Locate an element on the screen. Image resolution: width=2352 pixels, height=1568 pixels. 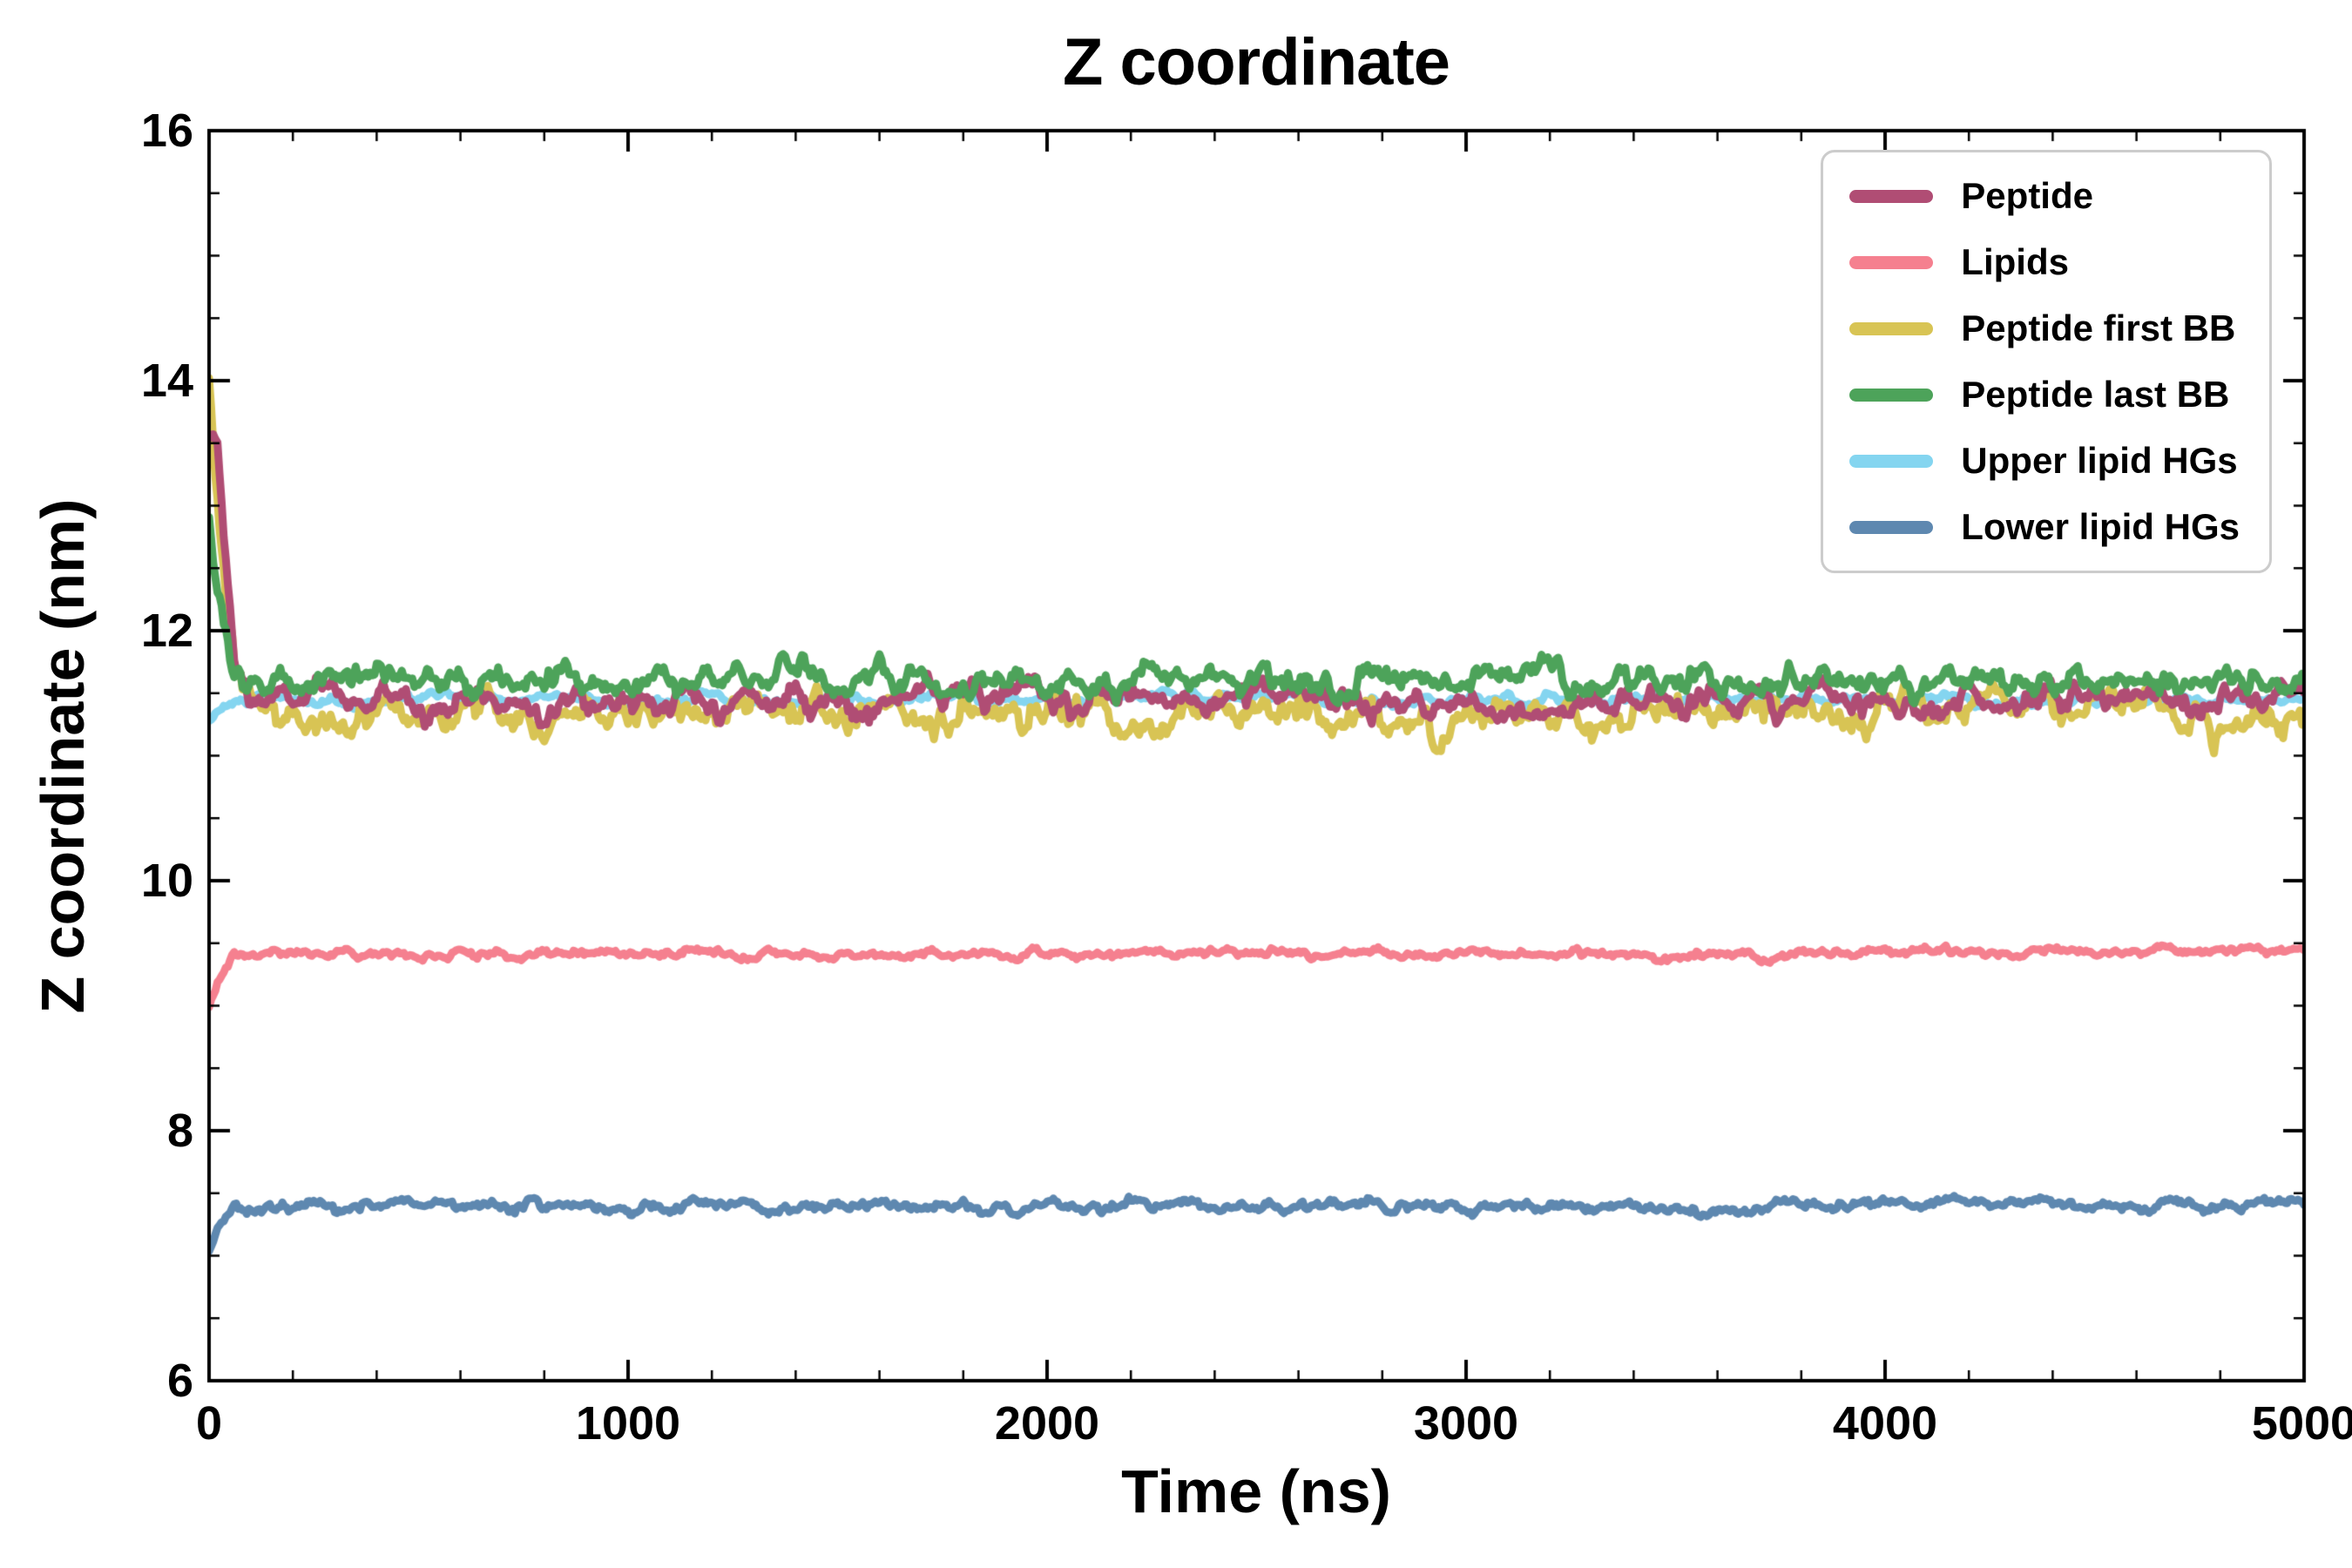
y-tick-label: 10 is located at coordinates (166, 881).